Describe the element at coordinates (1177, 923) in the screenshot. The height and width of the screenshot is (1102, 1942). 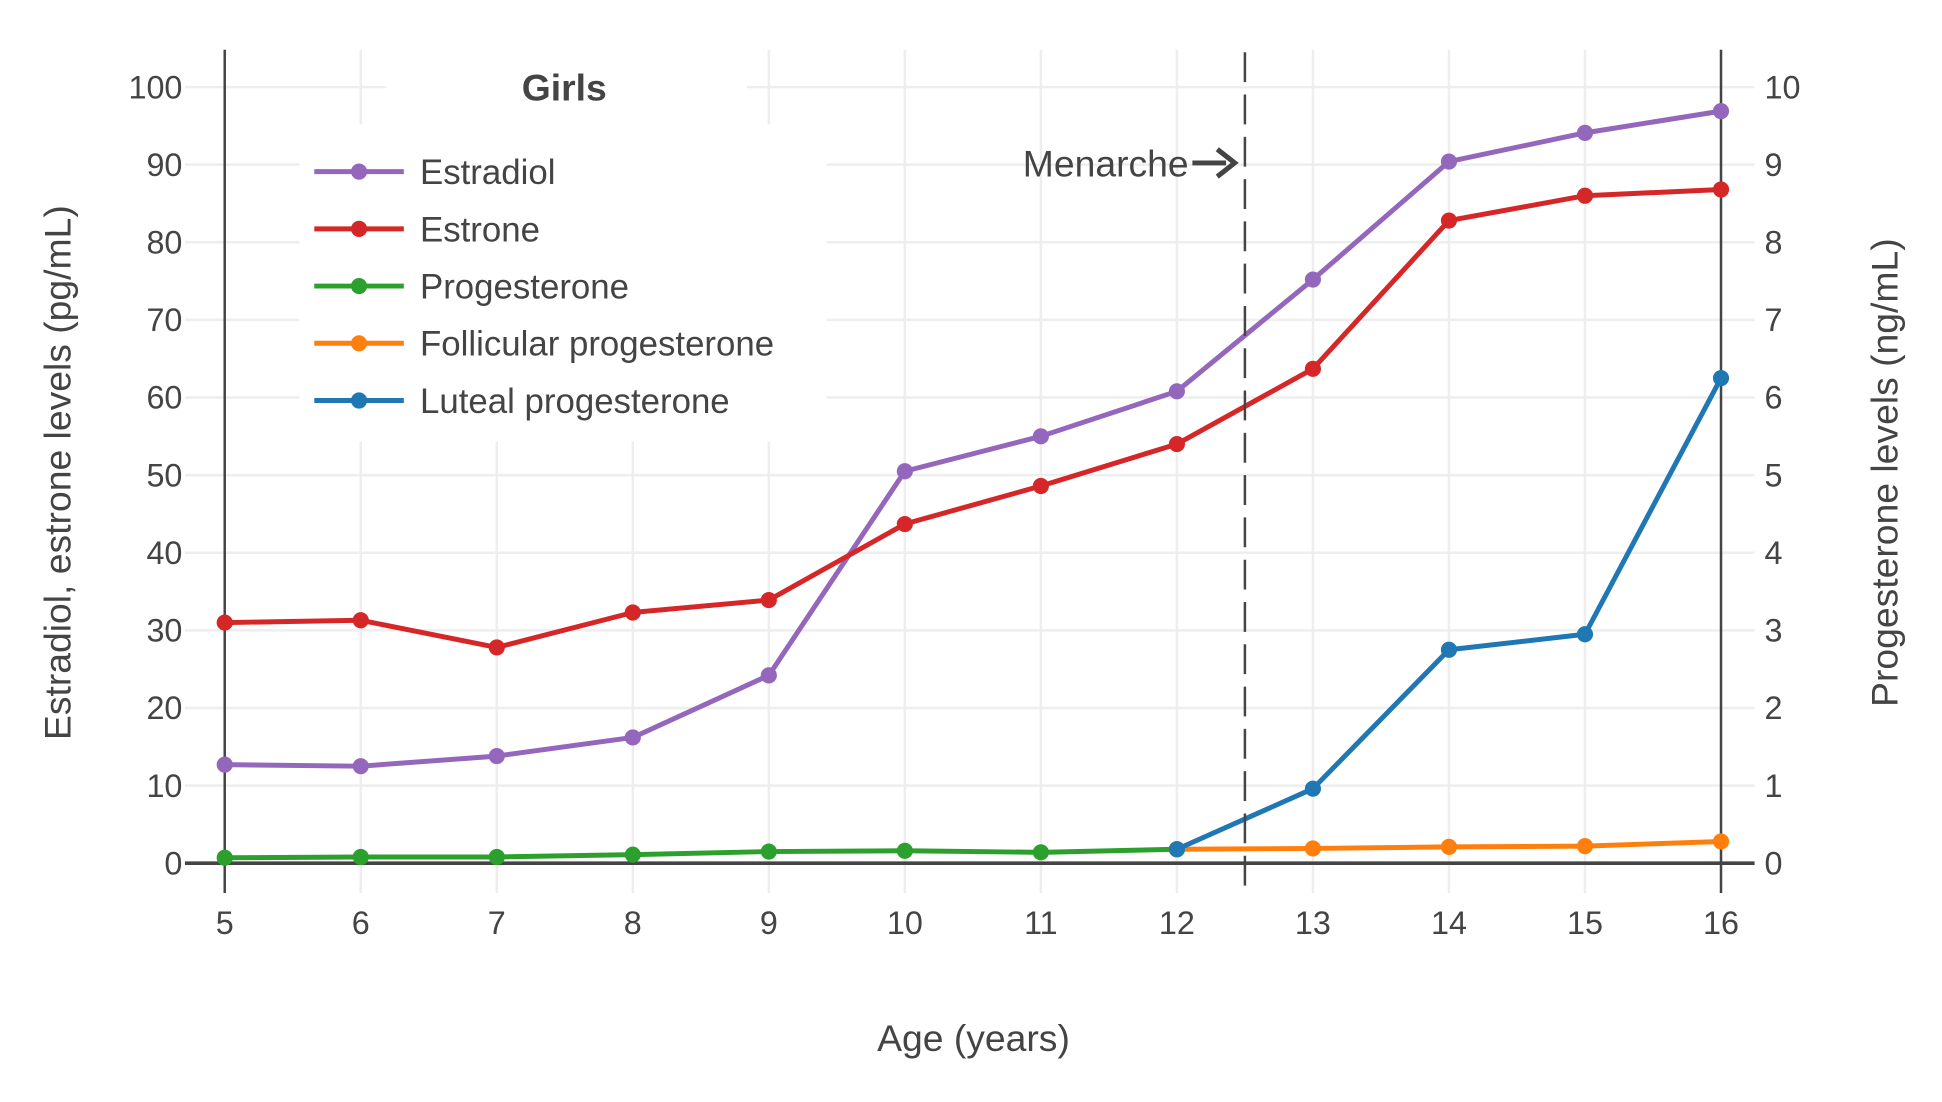
I see `x-tick-label: 12` at that location.